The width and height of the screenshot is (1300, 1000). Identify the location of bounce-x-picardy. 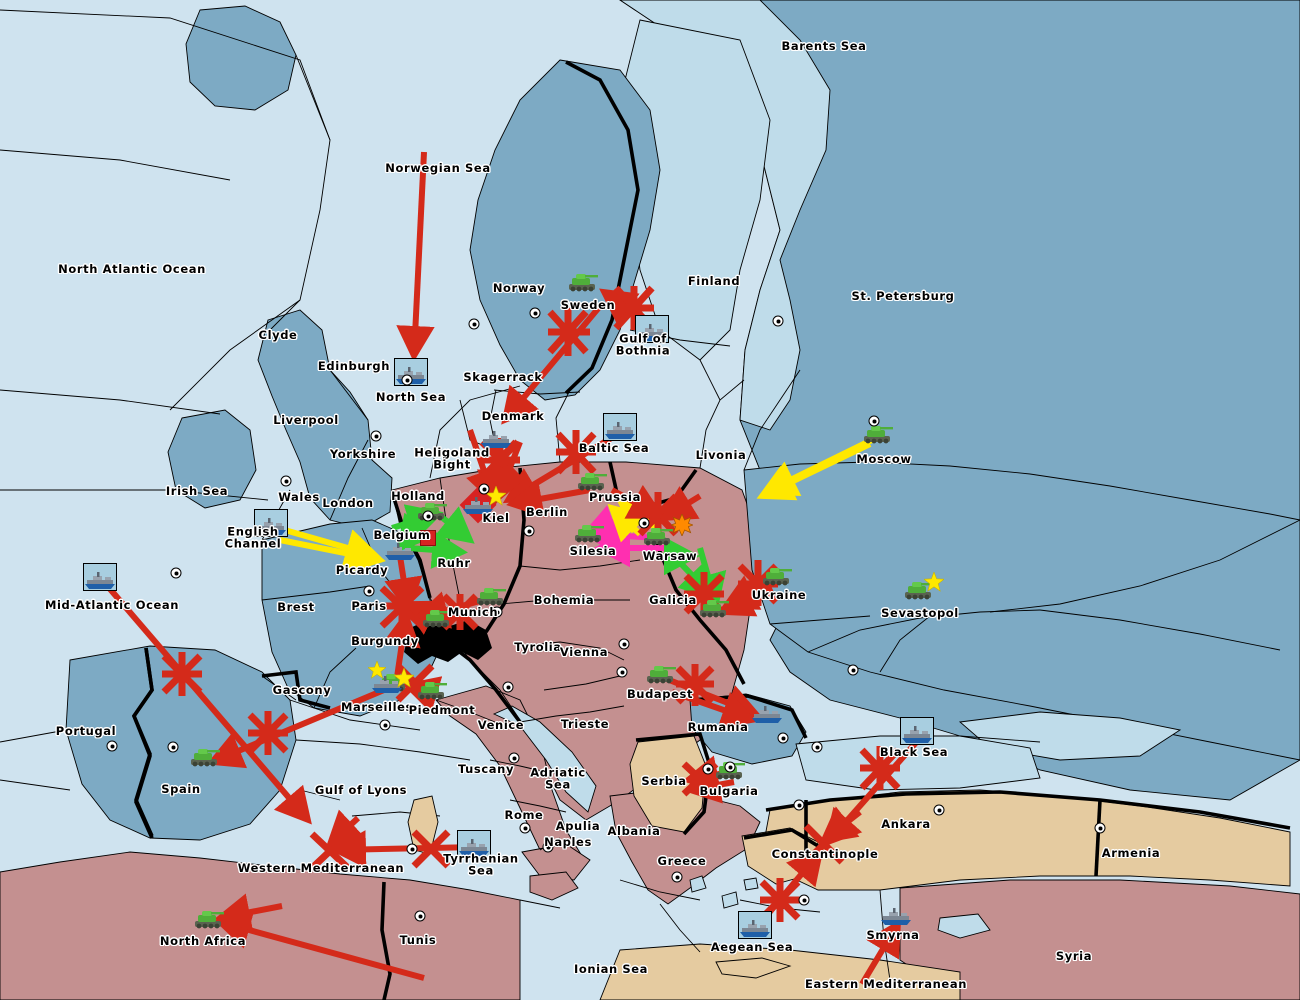
(402, 607).